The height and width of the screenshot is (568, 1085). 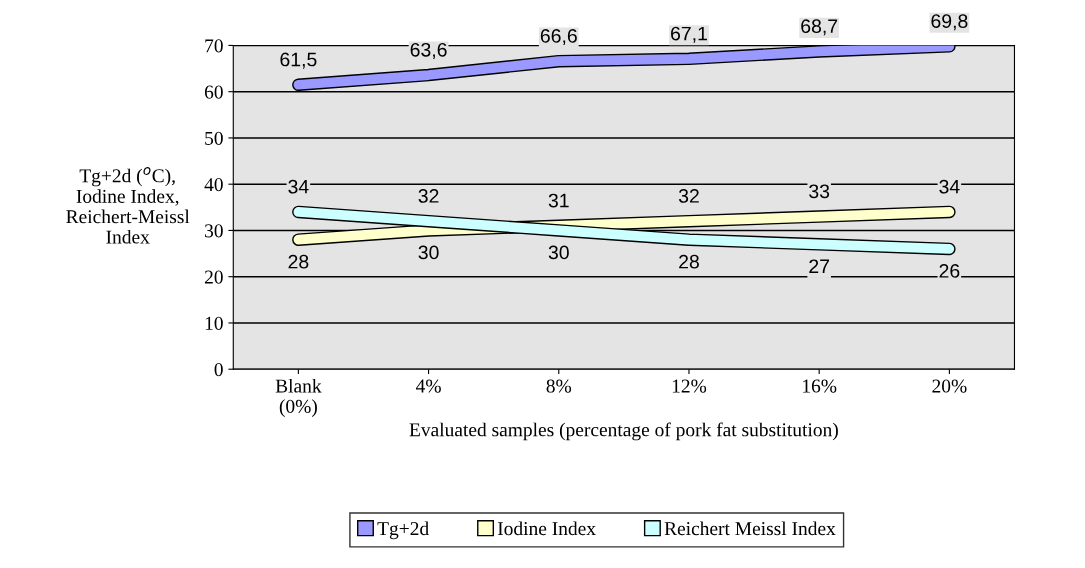 I want to click on y-tick-label: 10, so click(x=214, y=323).